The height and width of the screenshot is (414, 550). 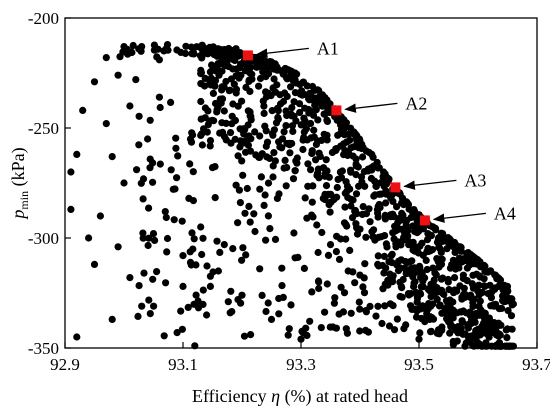 I want to click on highlight-marker-a2, so click(x=336, y=110).